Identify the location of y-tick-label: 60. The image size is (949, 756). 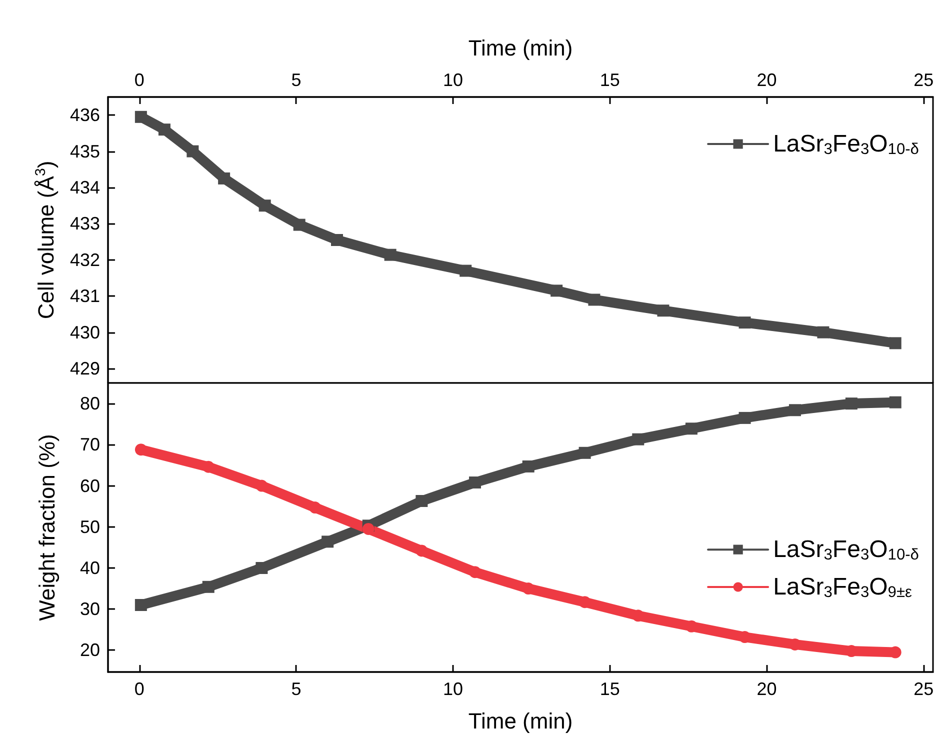
(90, 486).